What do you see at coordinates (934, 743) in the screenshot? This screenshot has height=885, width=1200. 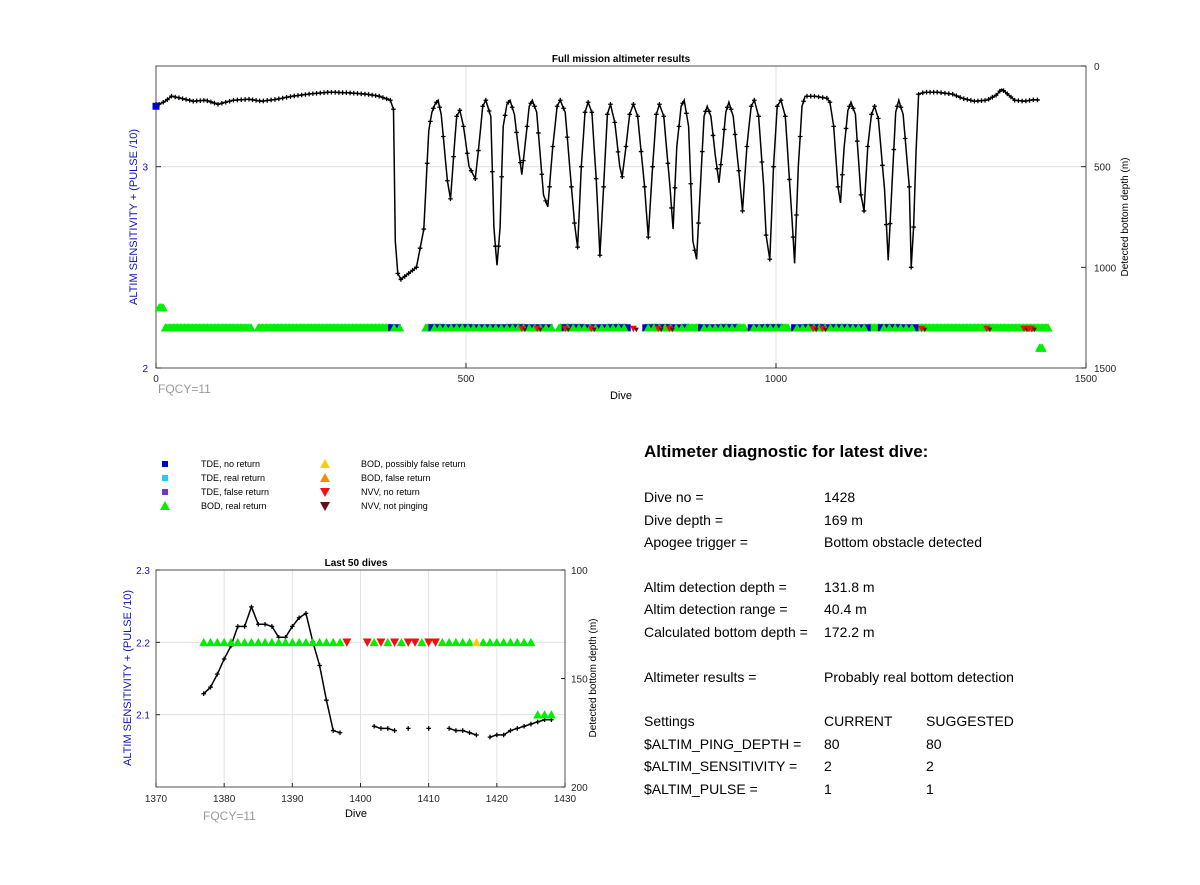 I see `setting-suggested: 80` at bounding box center [934, 743].